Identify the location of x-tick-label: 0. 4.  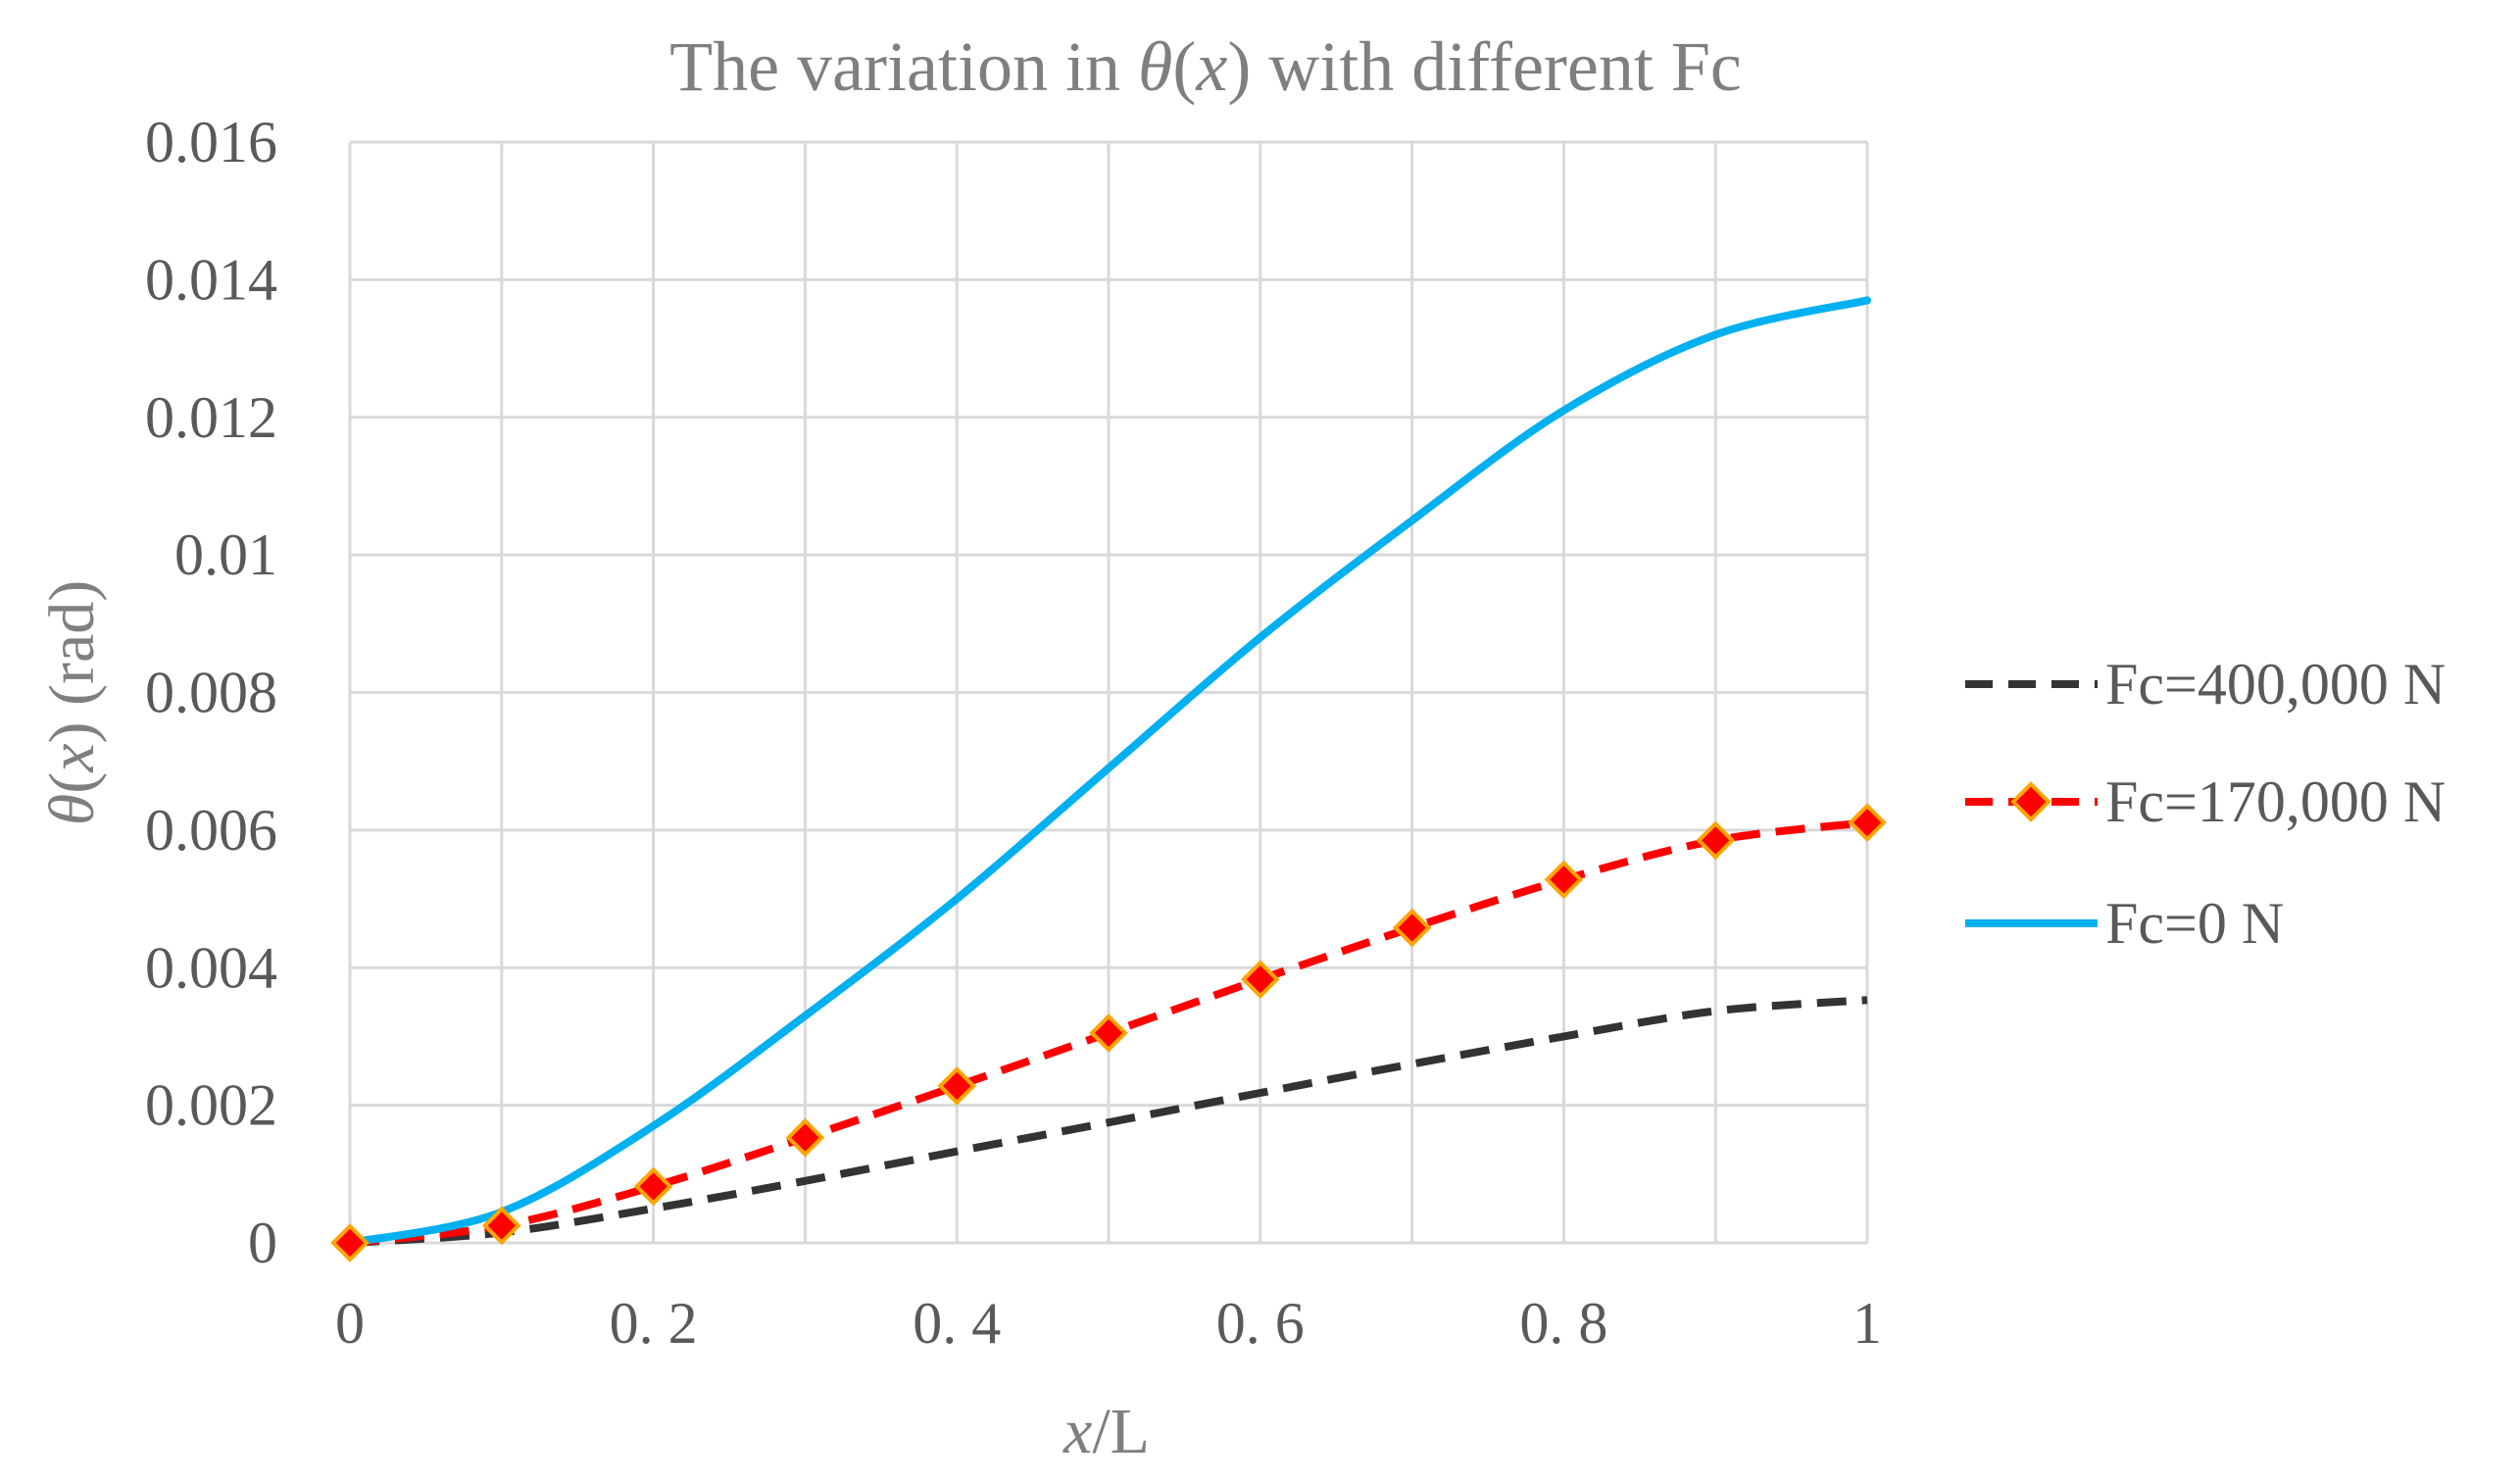
(957, 1323).